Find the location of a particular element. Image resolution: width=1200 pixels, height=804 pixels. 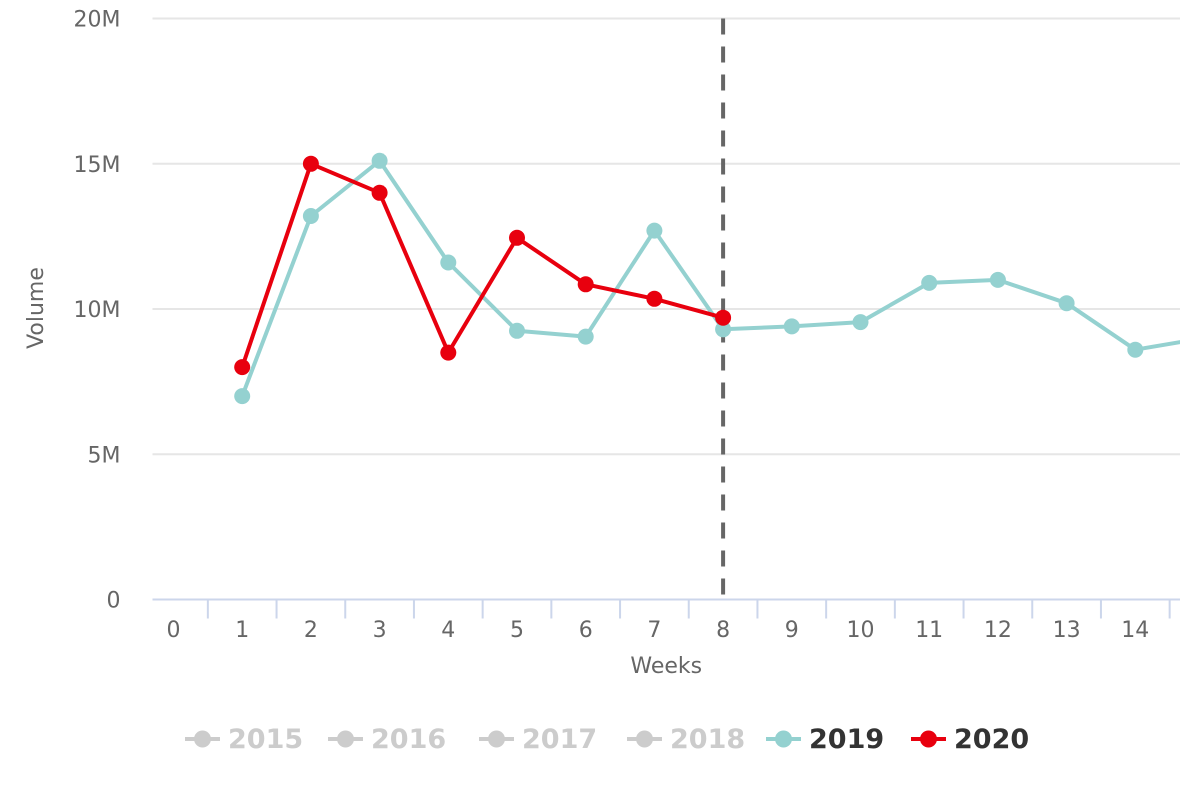

y-axis-label: 0 is located at coordinates (114, 601).